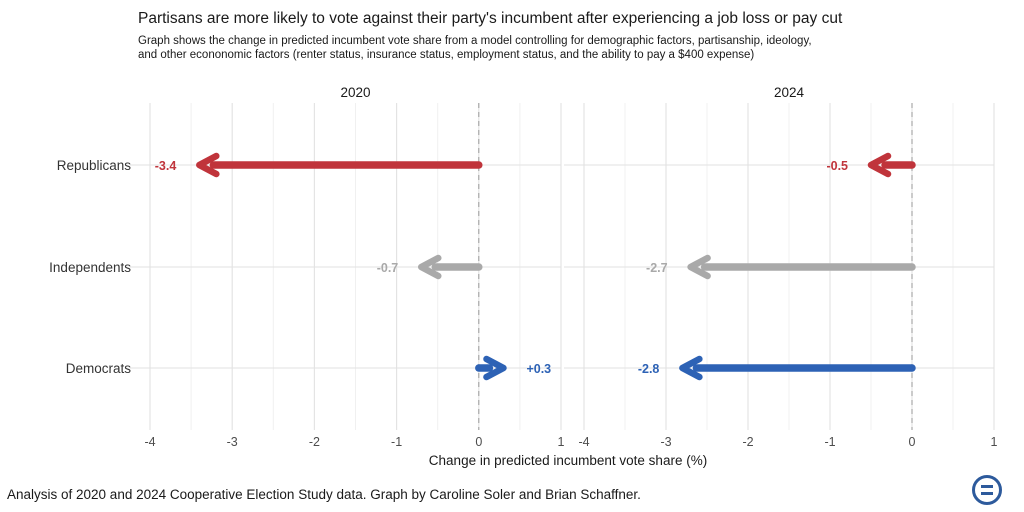 The height and width of the screenshot is (512, 1024). Describe the element at coordinates (396, 442) in the screenshot. I see `panel-2020-x-tick-label: -1` at that location.